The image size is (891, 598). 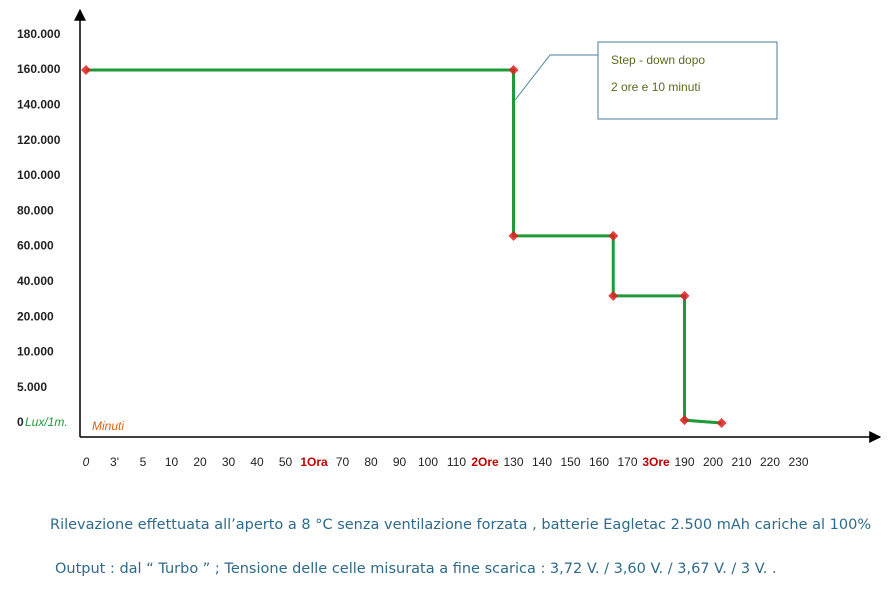 What do you see at coordinates (86, 462) in the screenshot?
I see `x-tick-label: 0` at bounding box center [86, 462].